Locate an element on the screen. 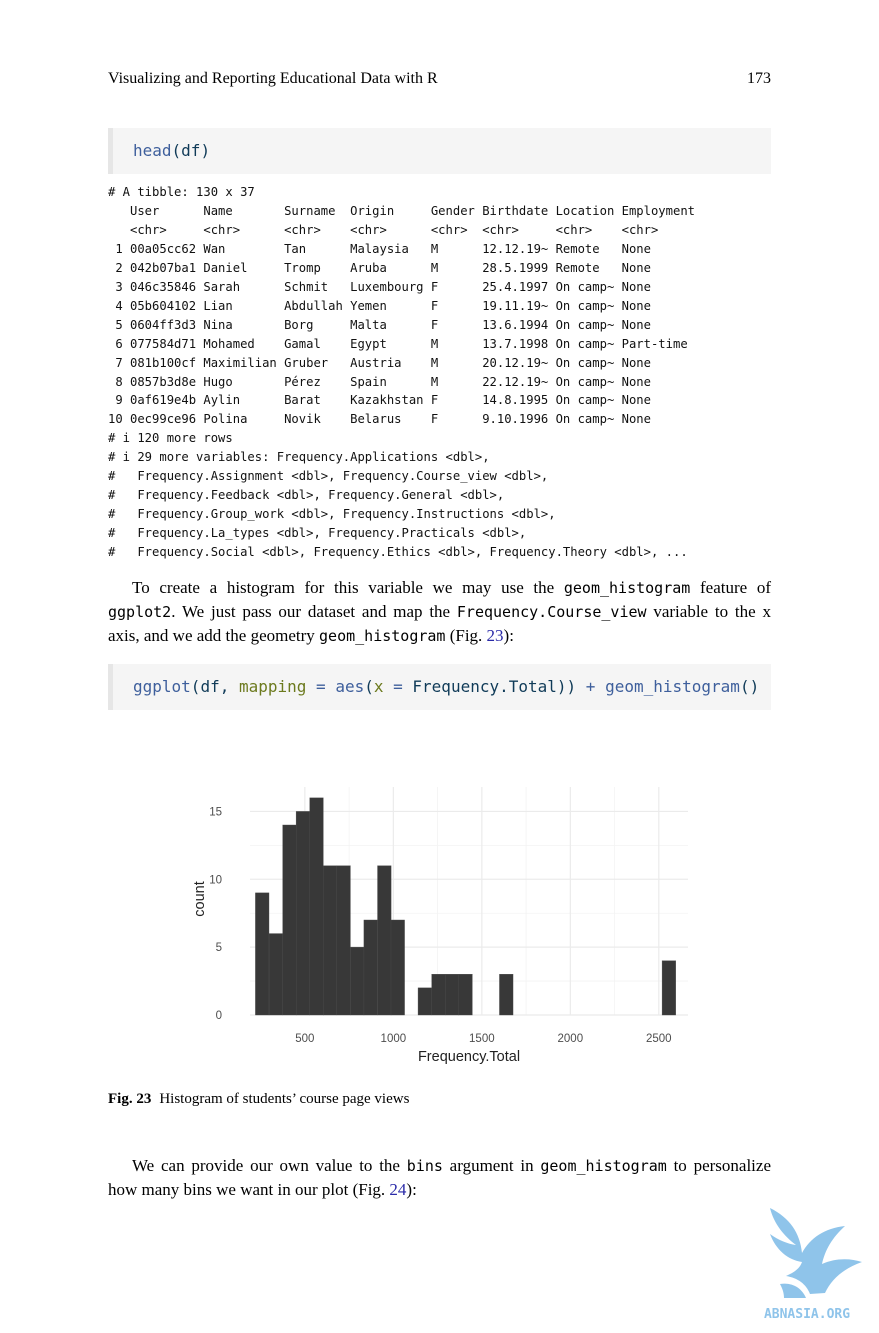 This screenshot has height=1333, width=879. code-fn-geom-histogram: geom_histogram is located at coordinates (672, 686).